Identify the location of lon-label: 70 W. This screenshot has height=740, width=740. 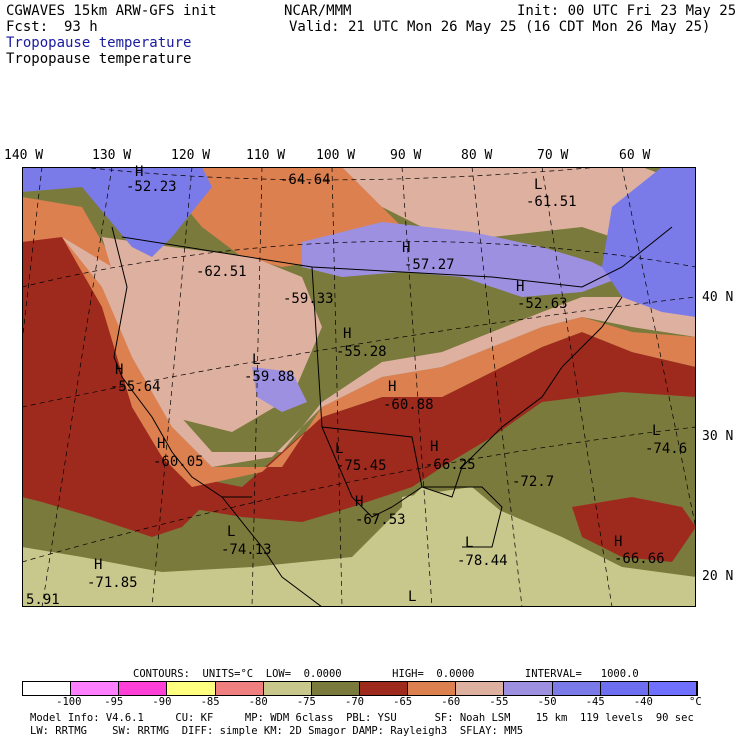
(553, 155).